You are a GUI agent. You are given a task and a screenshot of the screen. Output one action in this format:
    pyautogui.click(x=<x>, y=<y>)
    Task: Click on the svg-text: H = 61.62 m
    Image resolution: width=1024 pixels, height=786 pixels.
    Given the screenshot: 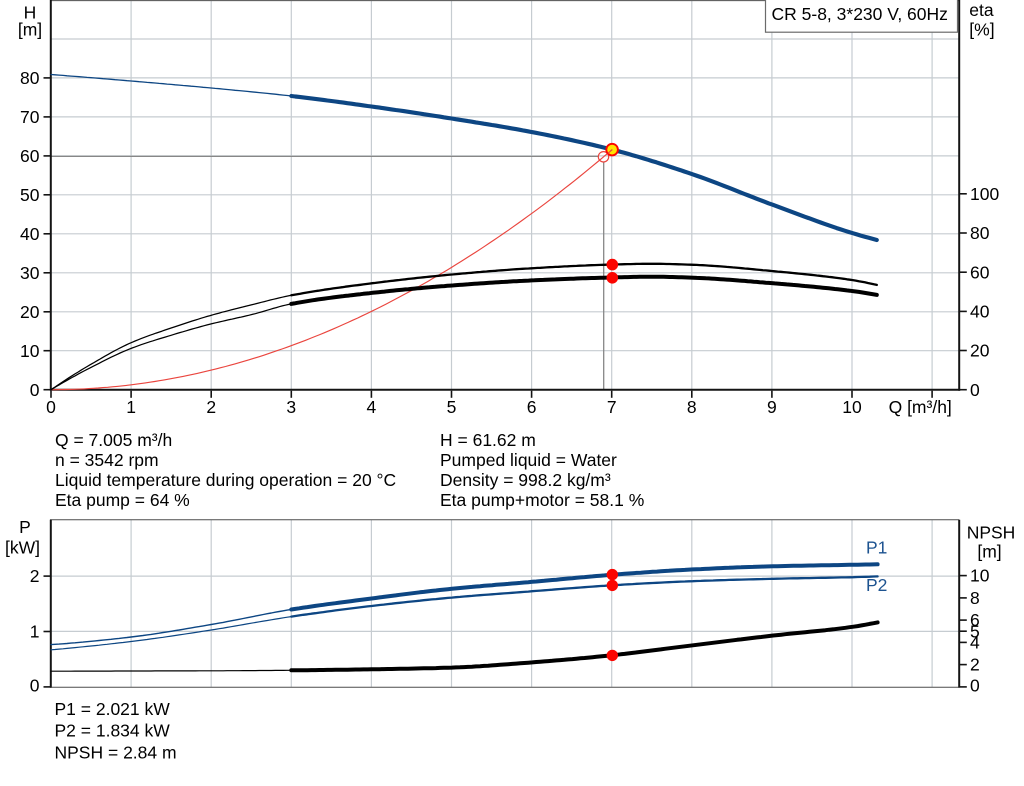 What is the action you would take?
    pyautogui.click(x=488, y=440)
    